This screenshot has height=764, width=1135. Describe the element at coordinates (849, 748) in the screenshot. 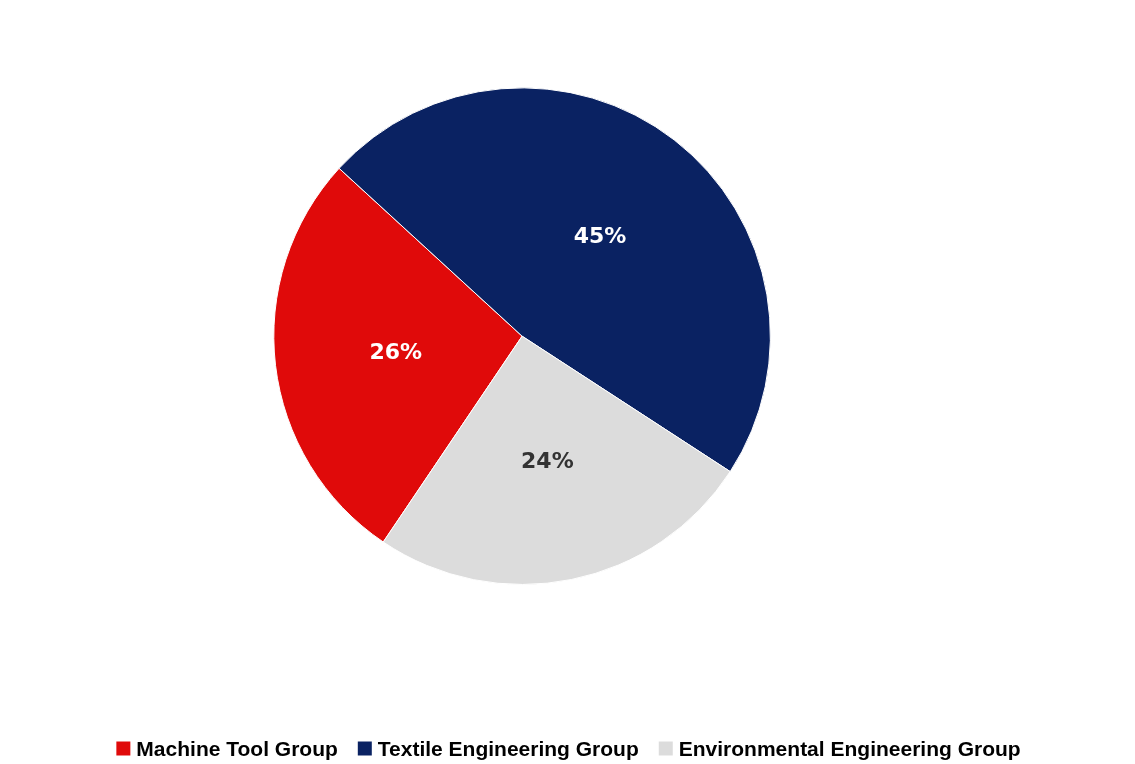

I see `legend-label: Environmental Engineering Group` at that location.